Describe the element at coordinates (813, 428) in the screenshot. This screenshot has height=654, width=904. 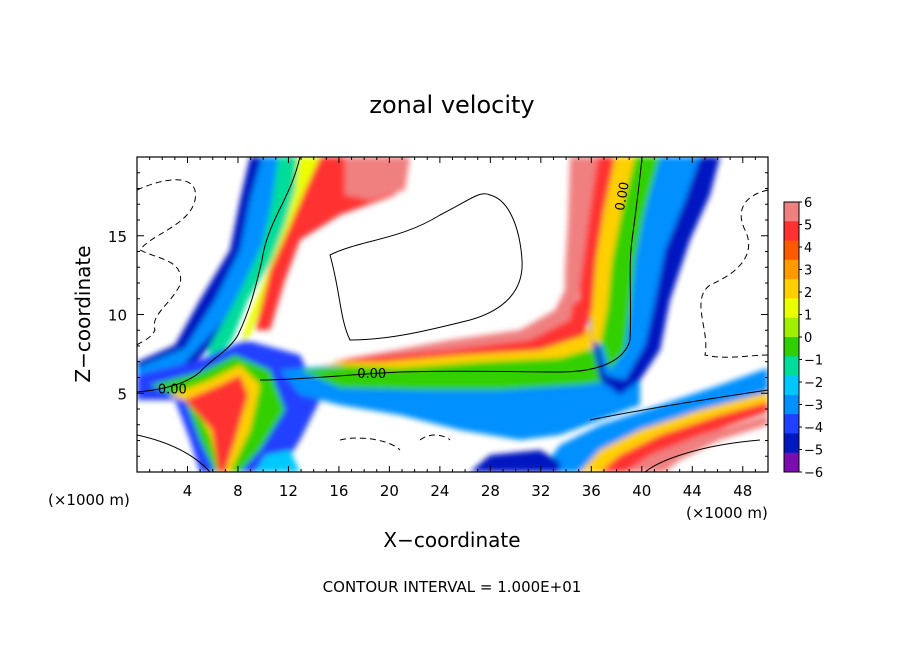
I see `colorbar-label-10: −4` at that location.